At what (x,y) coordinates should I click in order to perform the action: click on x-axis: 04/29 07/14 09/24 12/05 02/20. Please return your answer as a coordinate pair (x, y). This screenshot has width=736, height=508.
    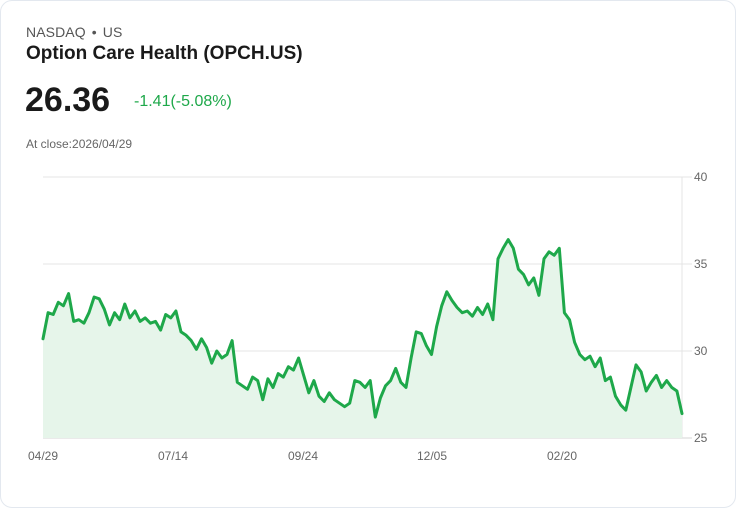
    Looking at the image, I should click on (302, 456).